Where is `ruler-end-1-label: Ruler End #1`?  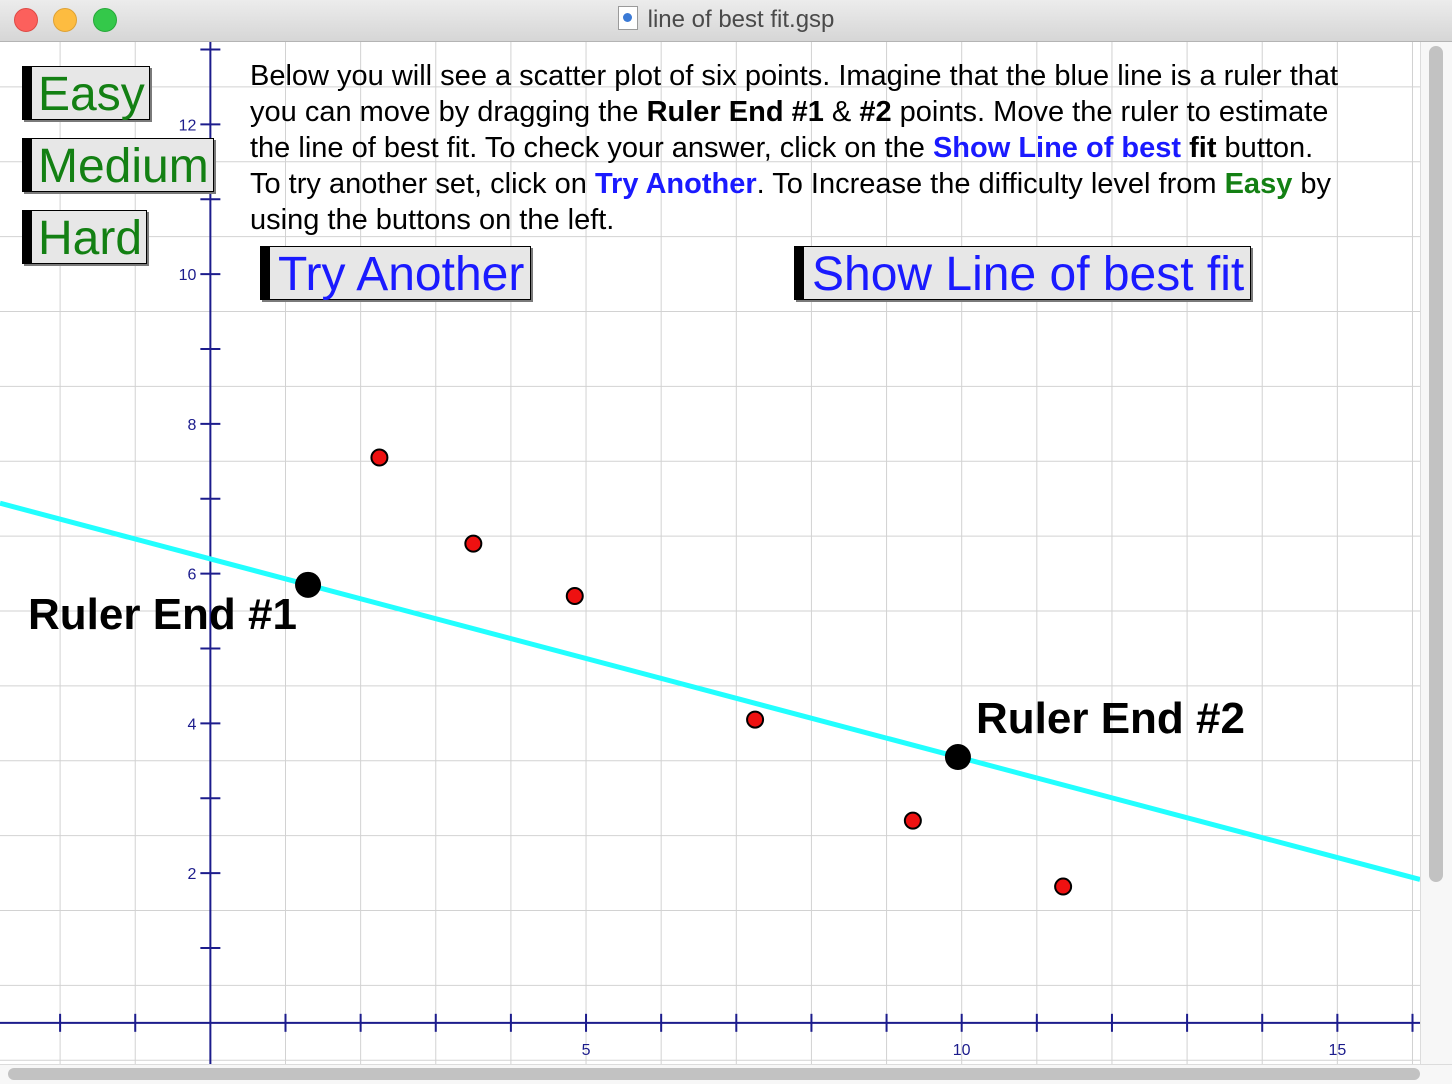 ruler-end-1-label: Ruler End #1 is located at coordinates (162, 614).